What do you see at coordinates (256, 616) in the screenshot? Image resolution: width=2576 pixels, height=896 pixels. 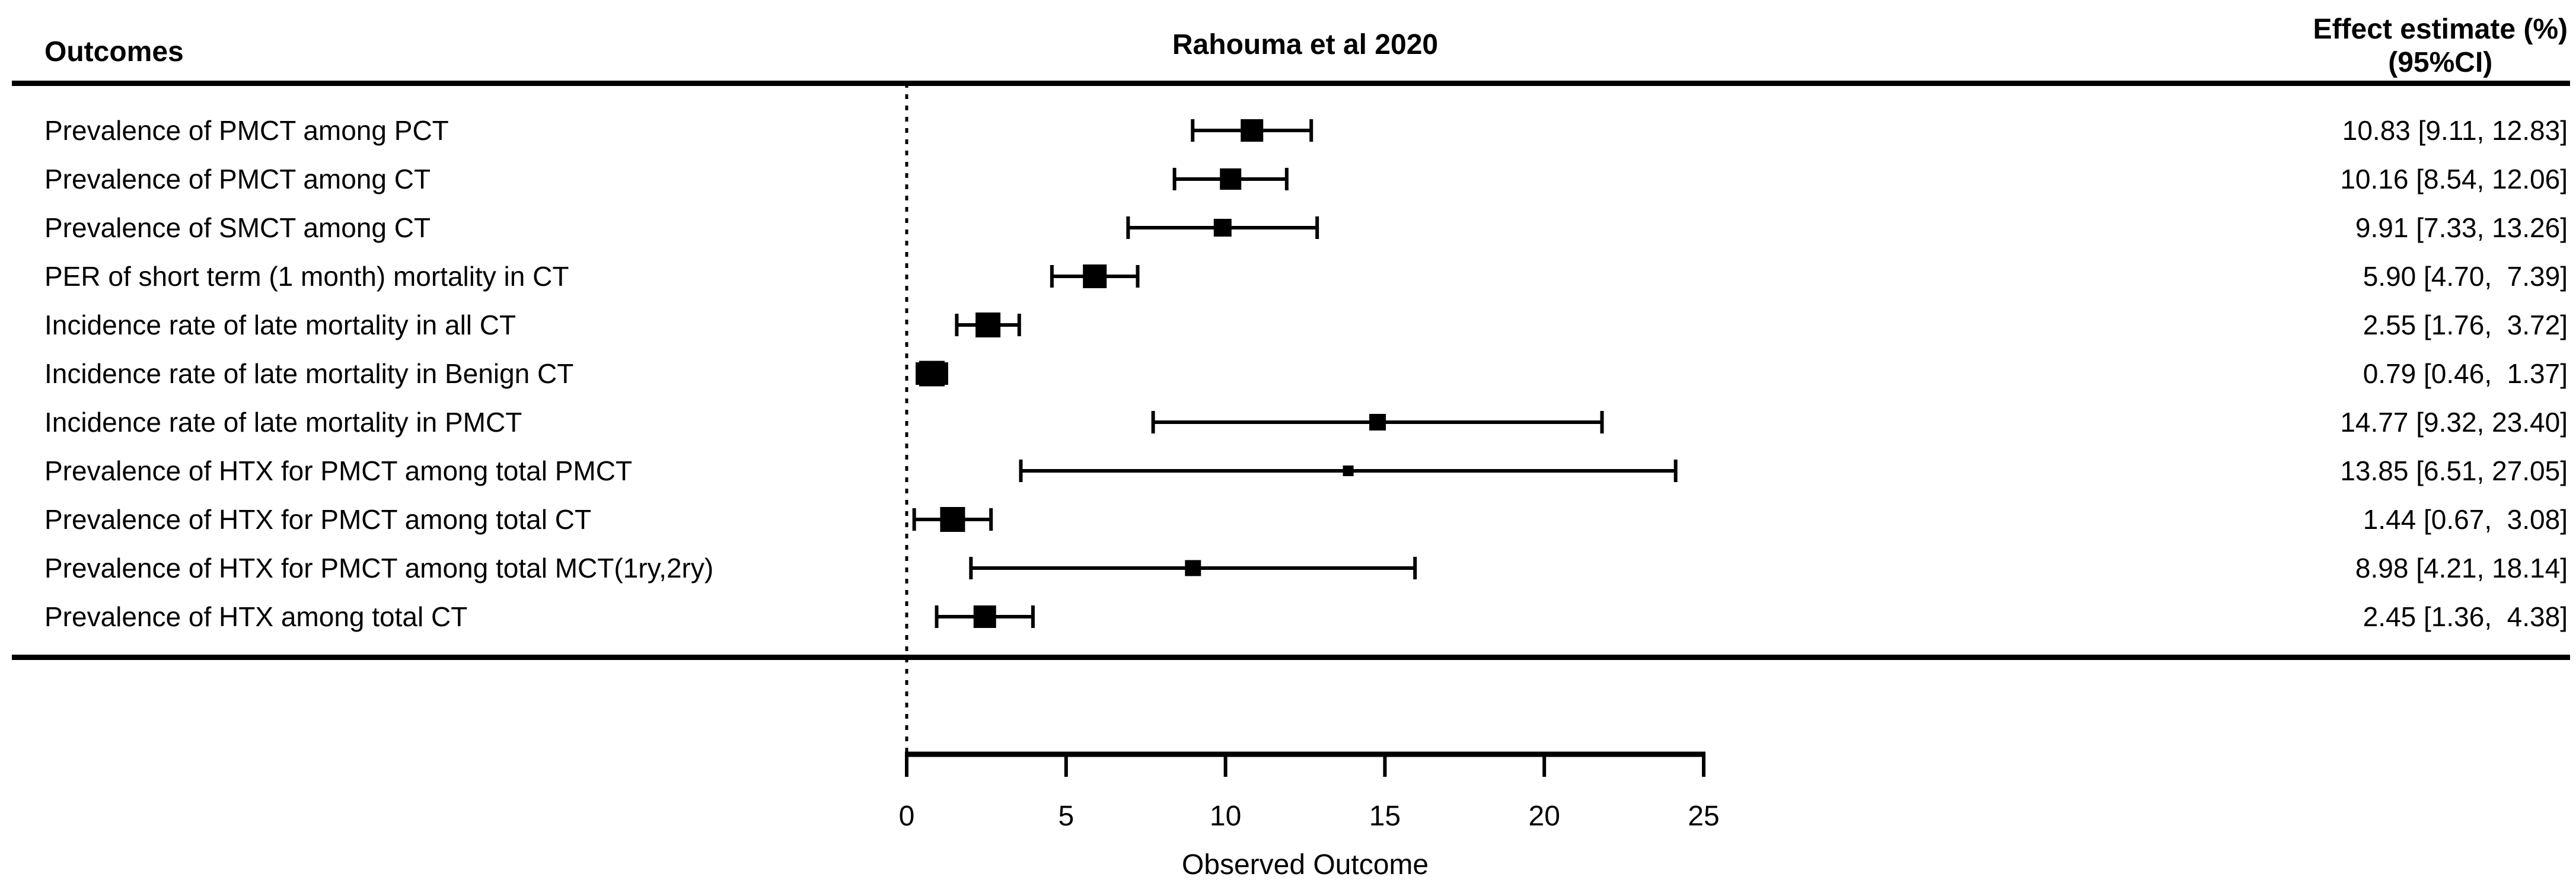 I see `outcome-label: Prevalence of HTX among total CT` at bounding box center [256, 616].